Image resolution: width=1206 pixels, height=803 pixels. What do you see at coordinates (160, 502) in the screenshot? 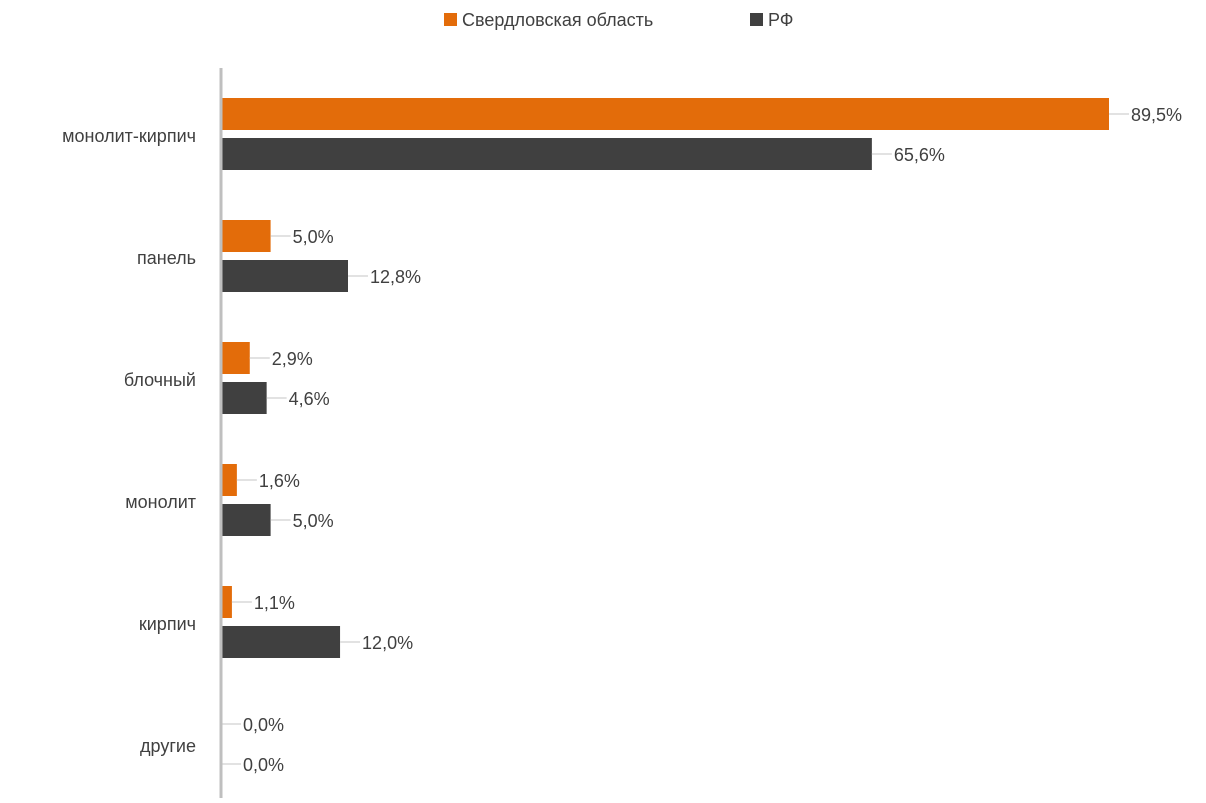
I see `category-label: монолит` at bounding box center [160, 502].